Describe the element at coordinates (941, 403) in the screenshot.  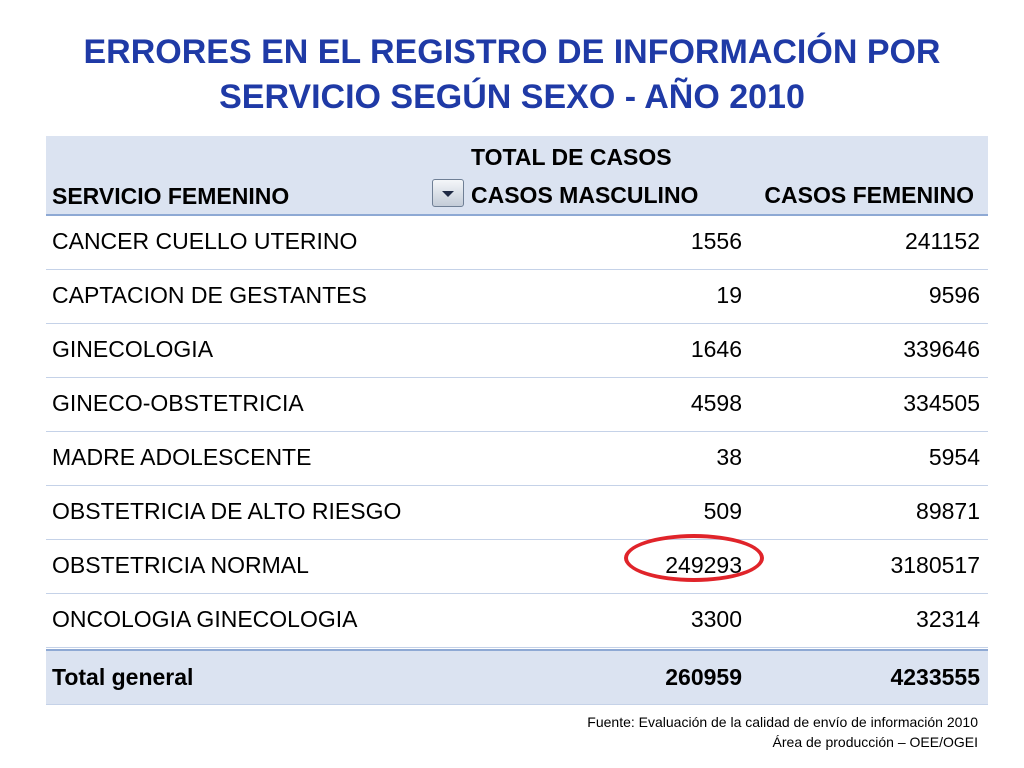
I see `cell-femenino: 334505` at that location.